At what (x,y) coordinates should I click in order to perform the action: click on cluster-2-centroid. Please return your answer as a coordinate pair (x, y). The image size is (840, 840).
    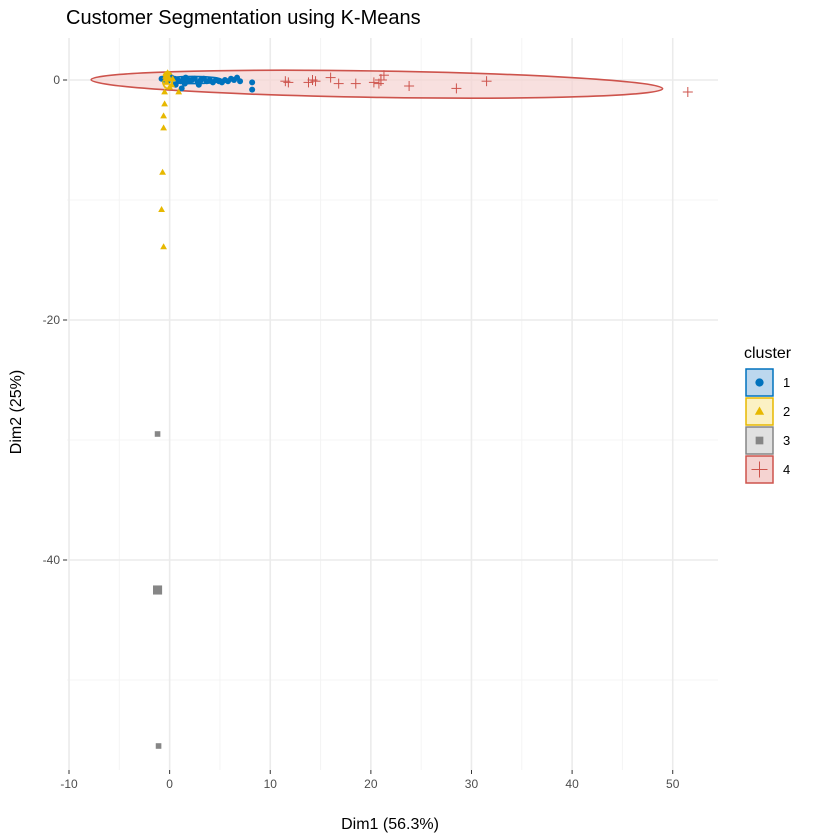
    Looking at the image, I should click on (168, 76).